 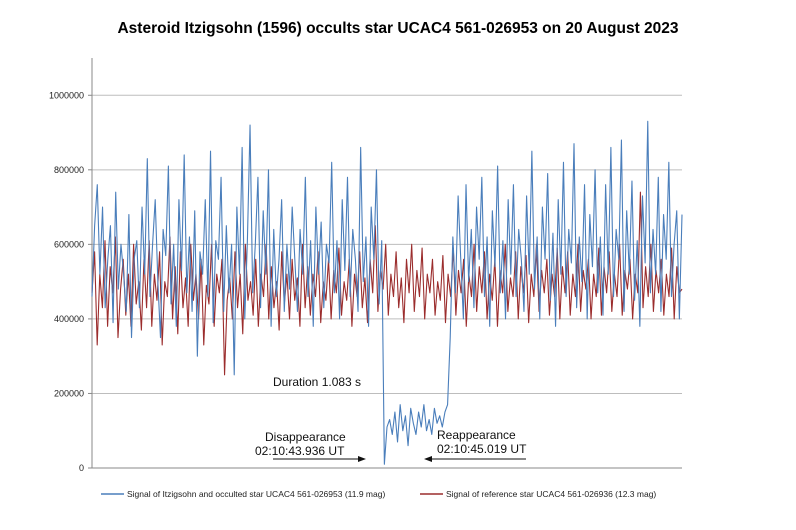 I want to click on reappearance-label: Reappearance, so click(x=476, y=435).